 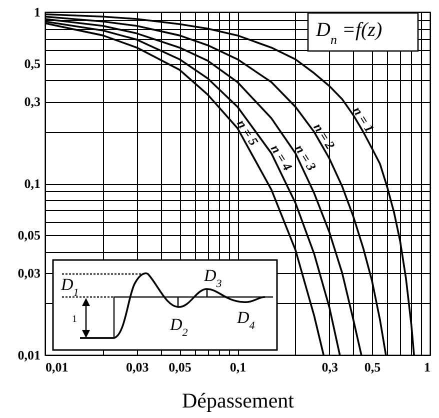 I want to click on annotation: D$_{4}$, so click(x=246, y=320).